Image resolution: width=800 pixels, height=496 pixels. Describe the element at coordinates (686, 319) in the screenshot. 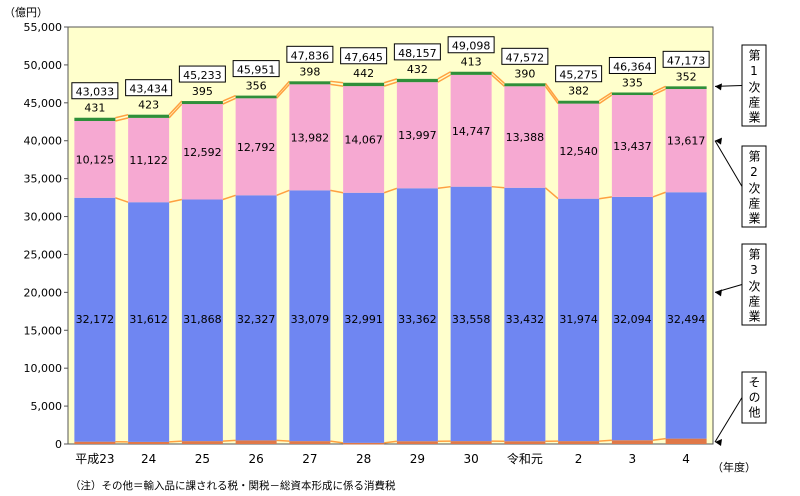

I see `data-label: 32,494` at that location.